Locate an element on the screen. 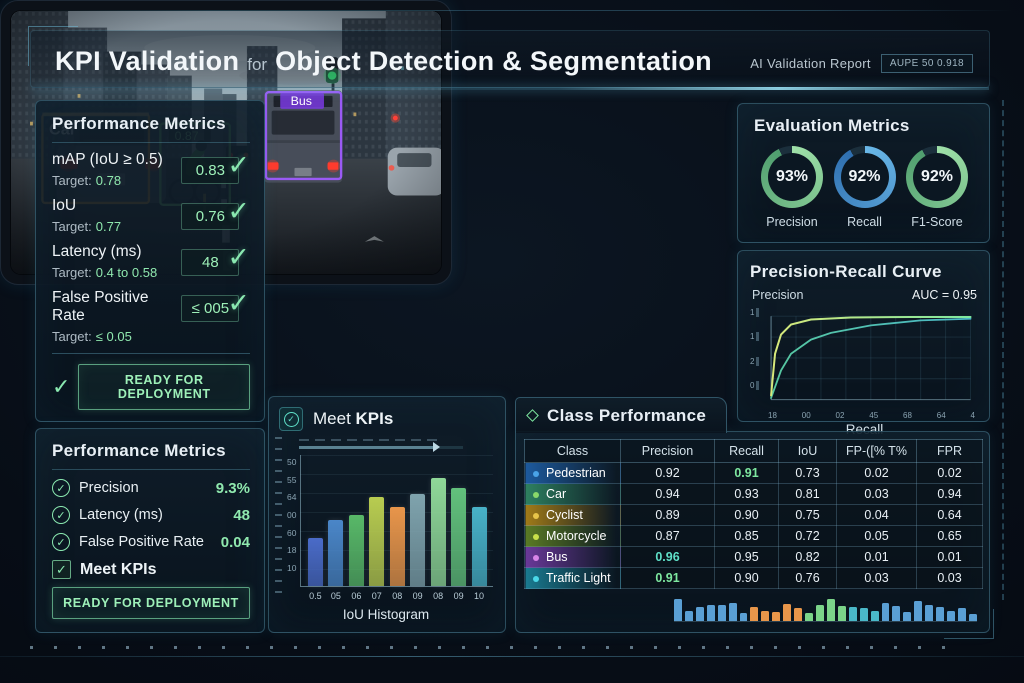  header-right: AI Validation Report AUPE 50 0.918 is located at coordinates (861, 65).